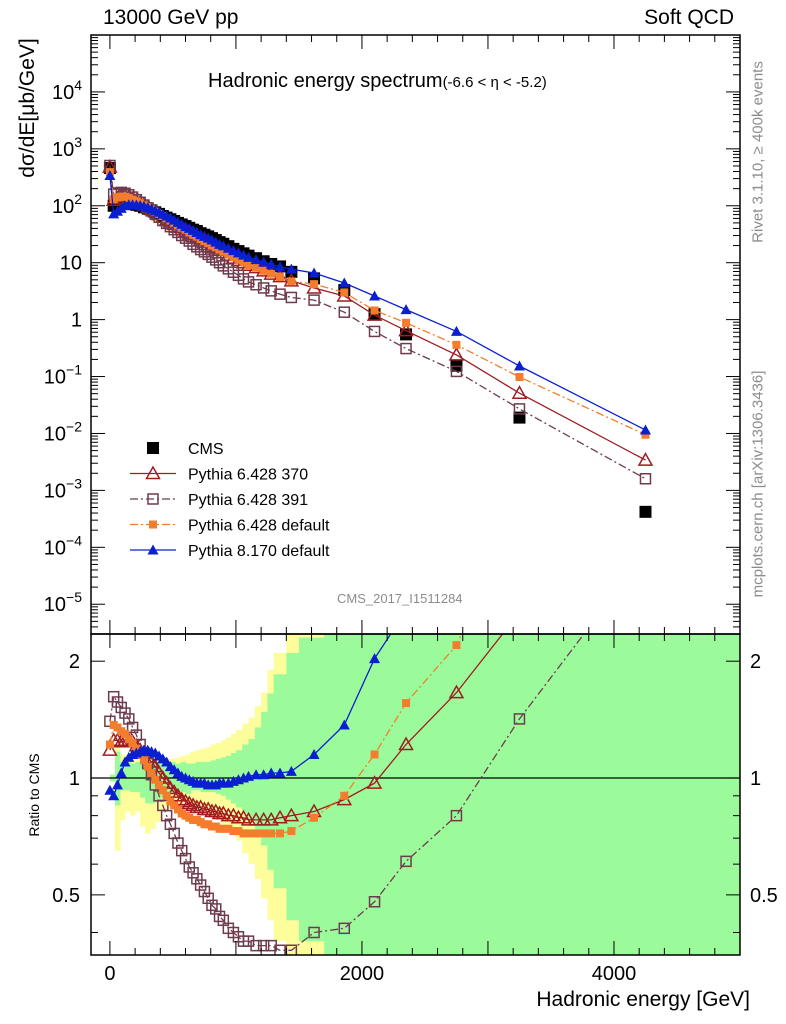 The width and height of the screenshot is (786, 1024). What do you see at coordinates (614, 974) in the screenshot?
I see `x-tick-label: 4000` at bounding box center [614, 974].